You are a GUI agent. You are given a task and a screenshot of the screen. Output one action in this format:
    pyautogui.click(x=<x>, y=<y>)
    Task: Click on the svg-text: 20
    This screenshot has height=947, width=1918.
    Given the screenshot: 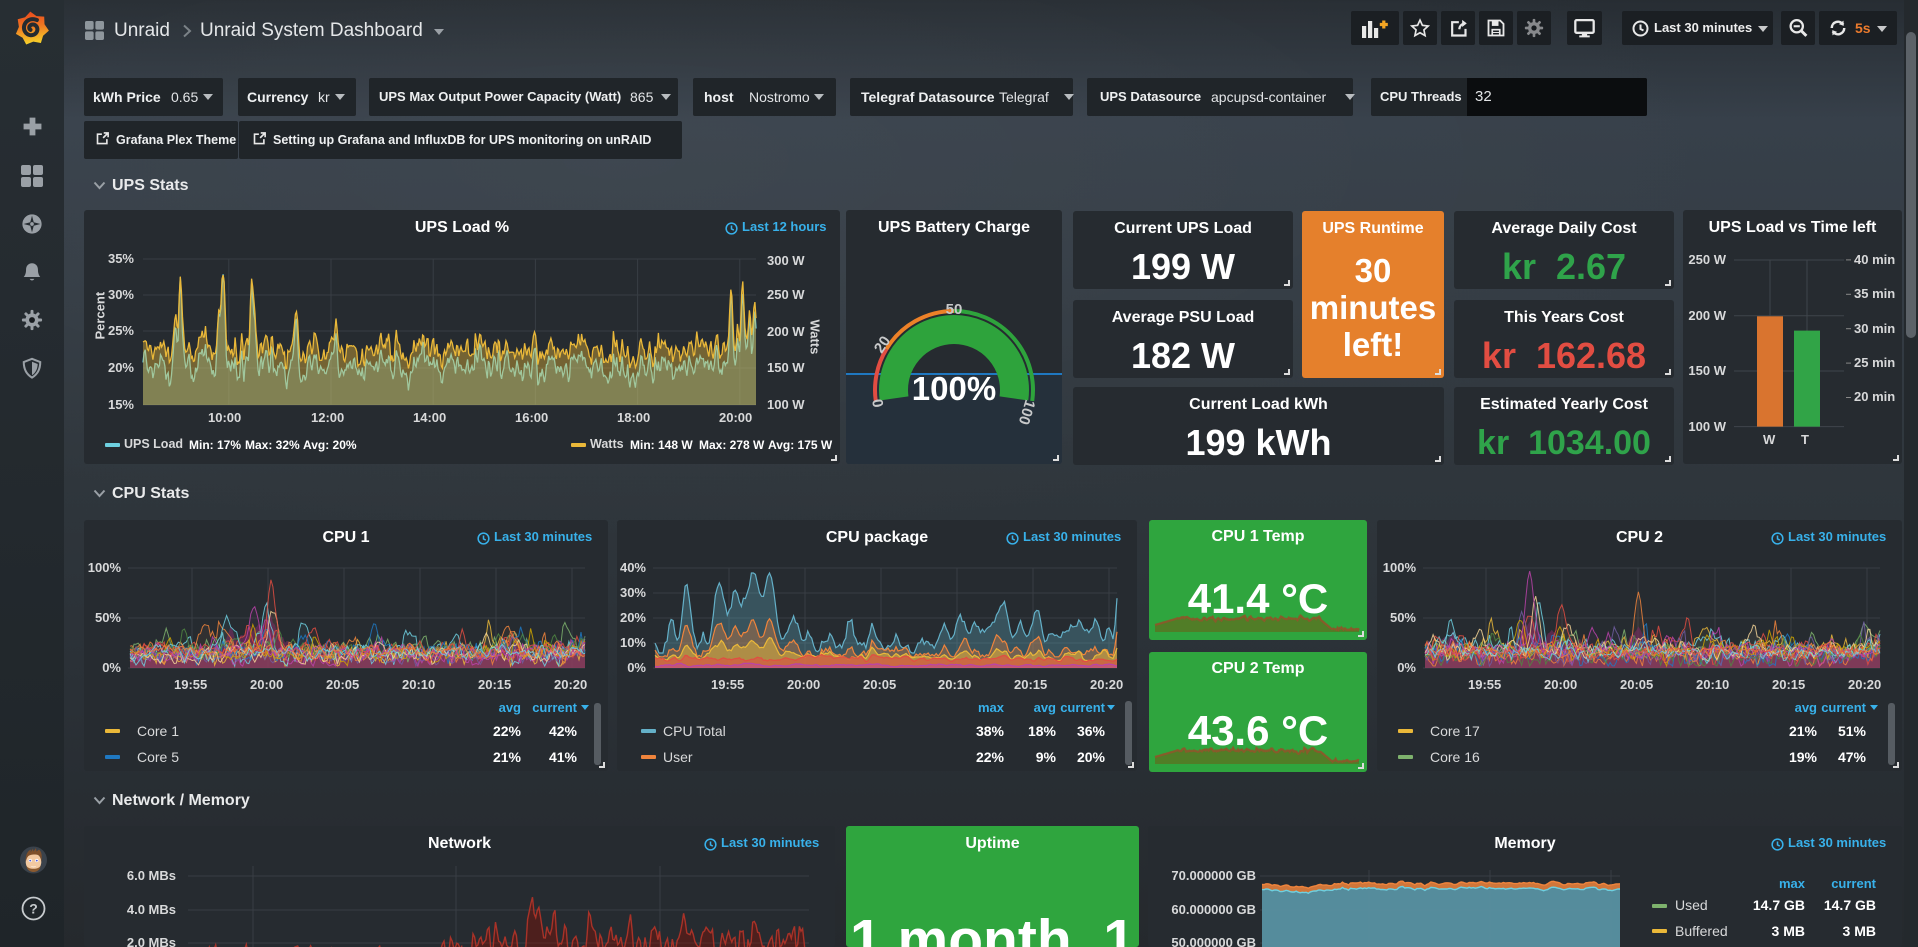 What is the action you would take?
    pyautogui.click(x=882, y=344)
    